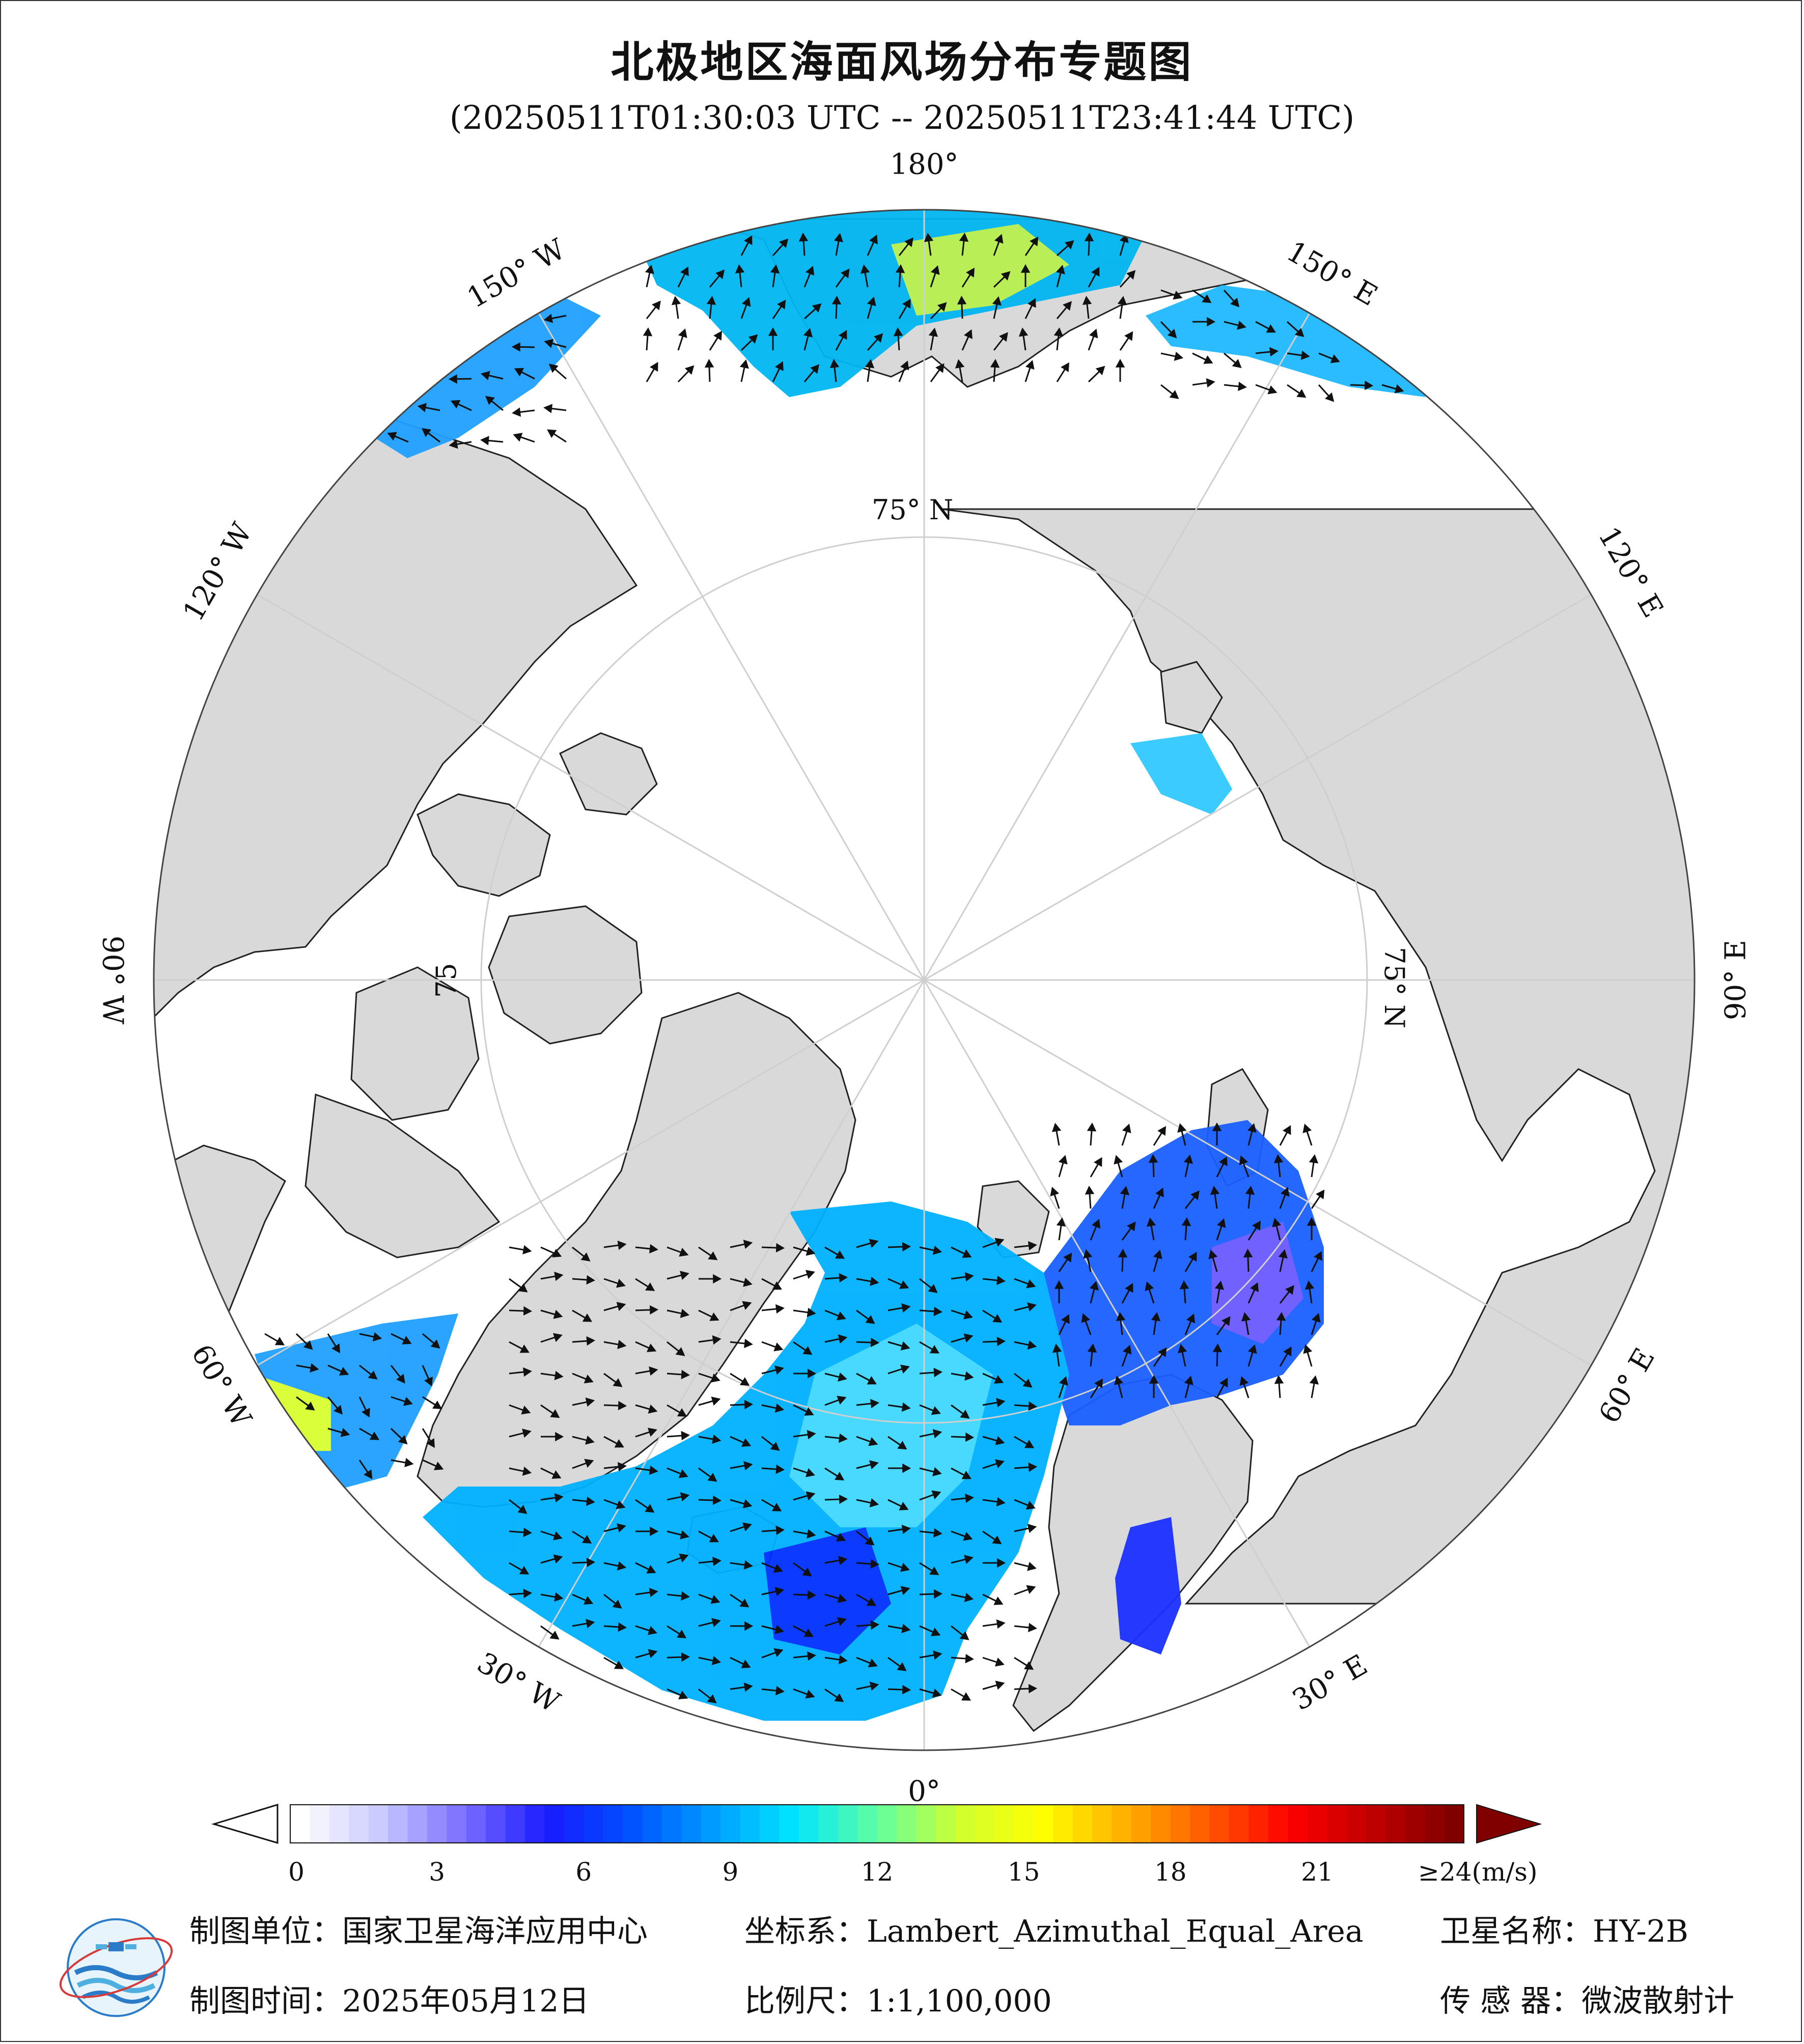 The height and width of the screenshot is (2044, 1804). Describe the element at coordinates (518, 1683) in the screenshot. I see `lon-label: 30° W` at that location.